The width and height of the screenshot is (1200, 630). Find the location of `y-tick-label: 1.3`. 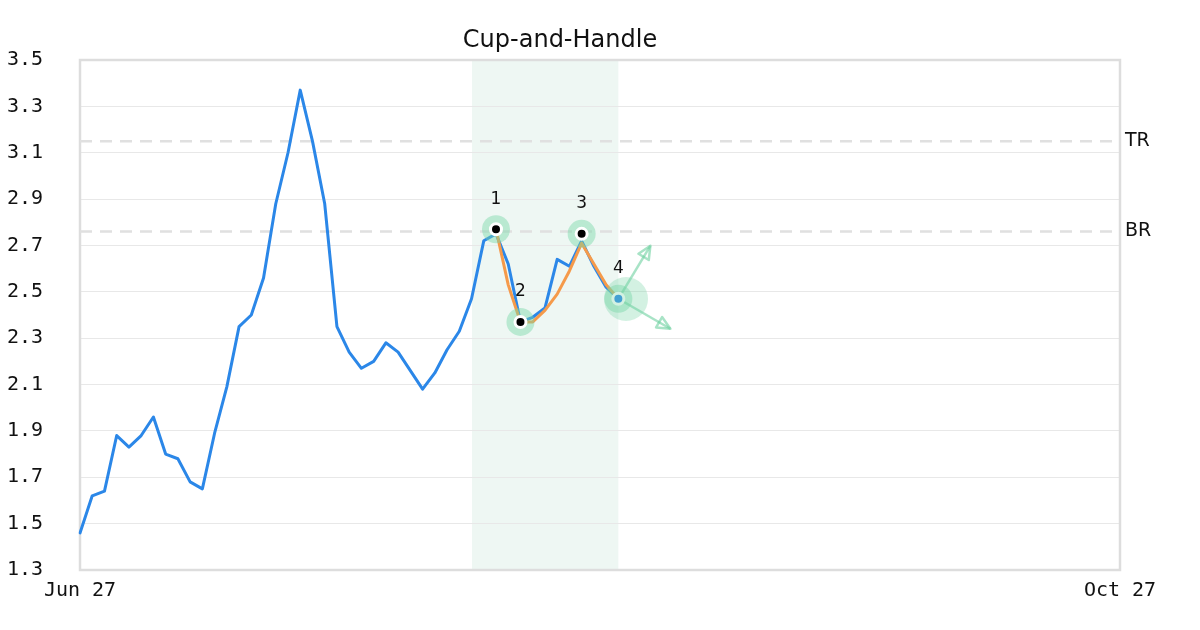

y-tick-label: 1.3 is located at coordinates (24, 568).